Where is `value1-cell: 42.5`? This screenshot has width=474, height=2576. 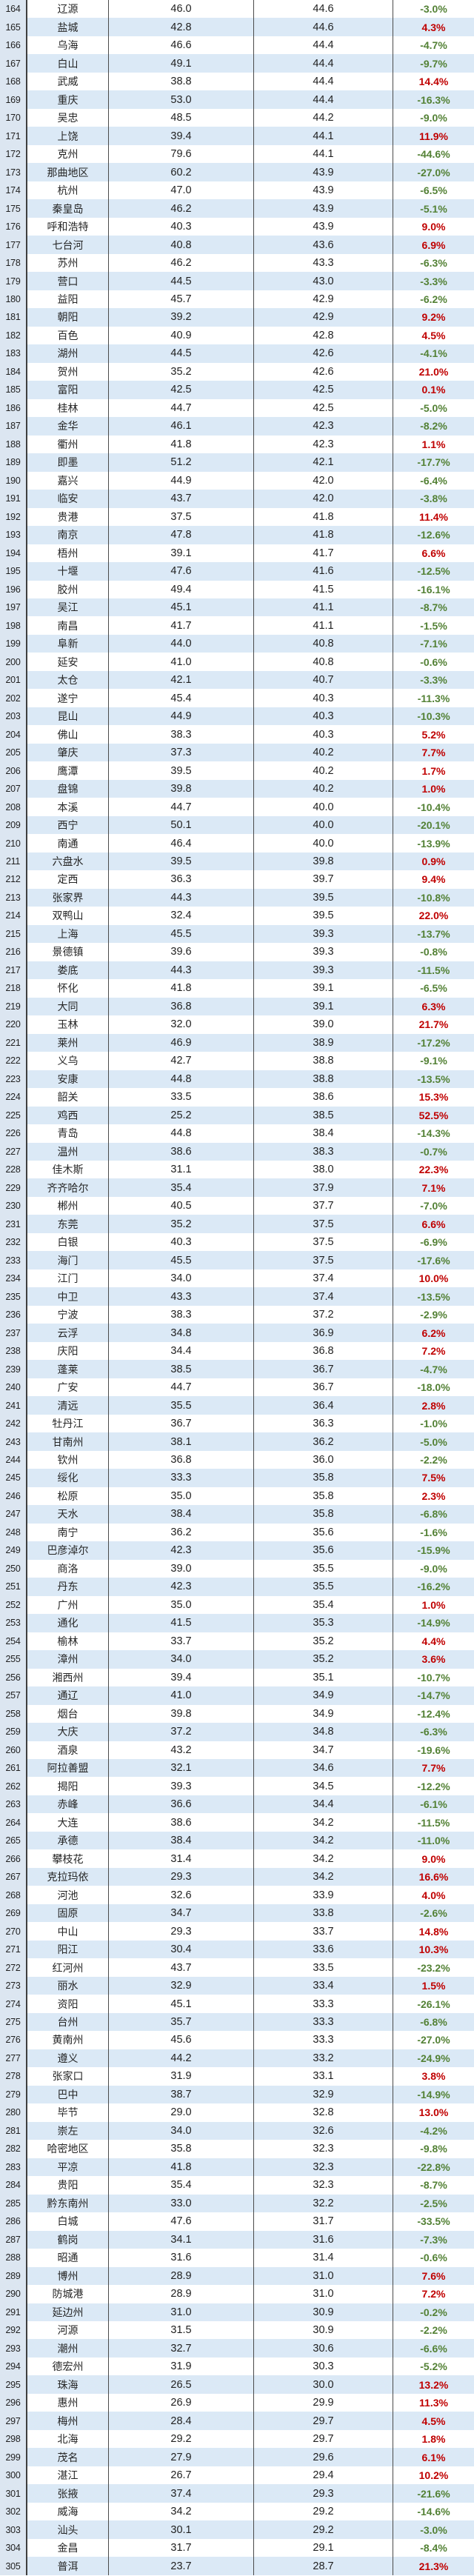 value1-cell: 42.5 is located at coordinates (181, 390).